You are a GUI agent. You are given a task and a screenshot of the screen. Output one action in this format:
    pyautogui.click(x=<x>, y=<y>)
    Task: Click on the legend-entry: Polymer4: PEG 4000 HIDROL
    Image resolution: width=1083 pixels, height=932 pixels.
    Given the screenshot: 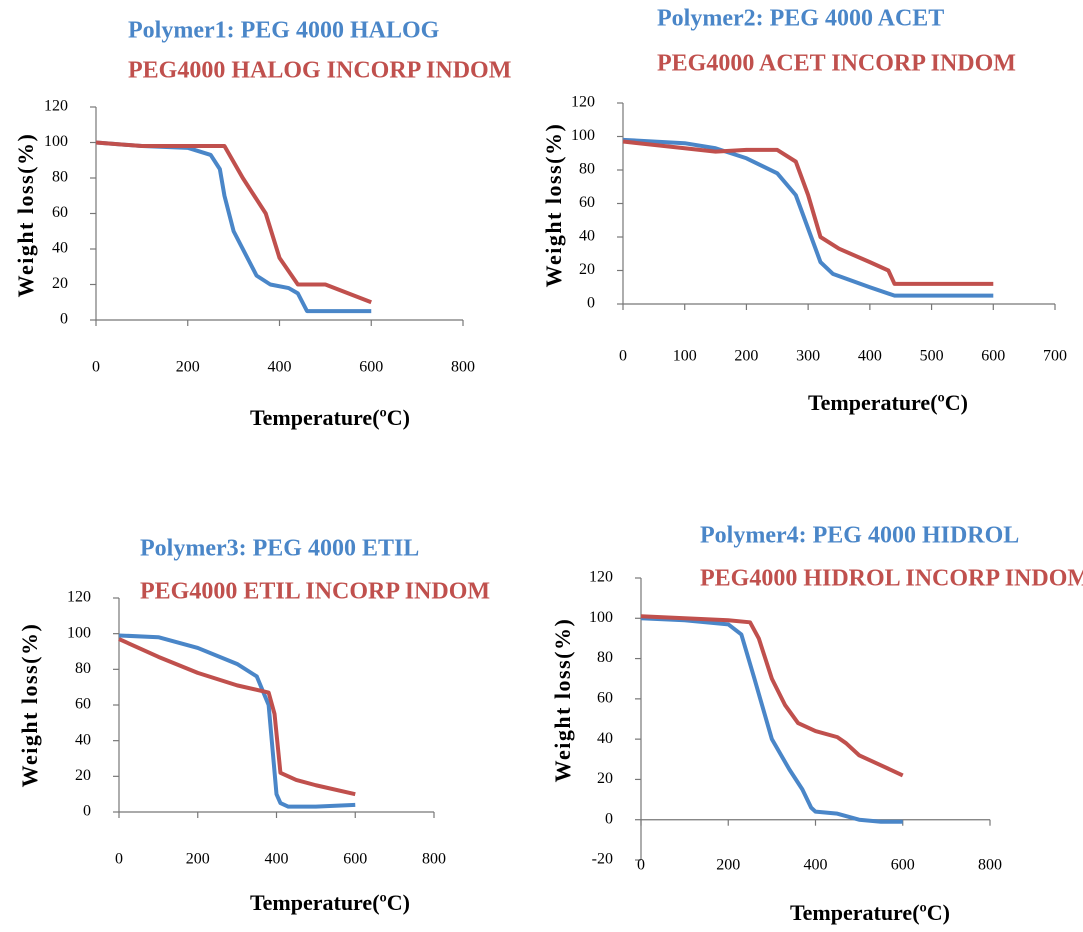 What is the action you would take?
    pyautogui.click(x=859, y=536)
    